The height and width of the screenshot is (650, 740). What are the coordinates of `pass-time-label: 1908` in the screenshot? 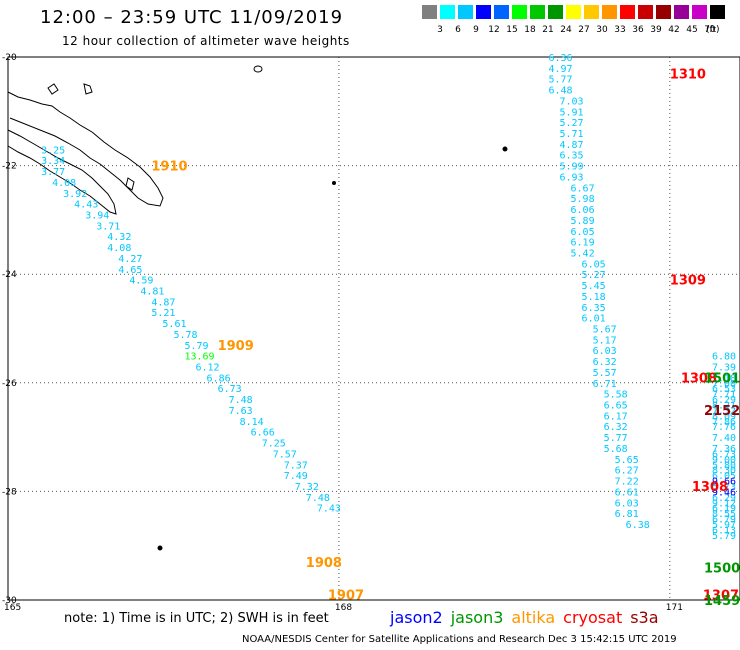 It's located at (324, 563).